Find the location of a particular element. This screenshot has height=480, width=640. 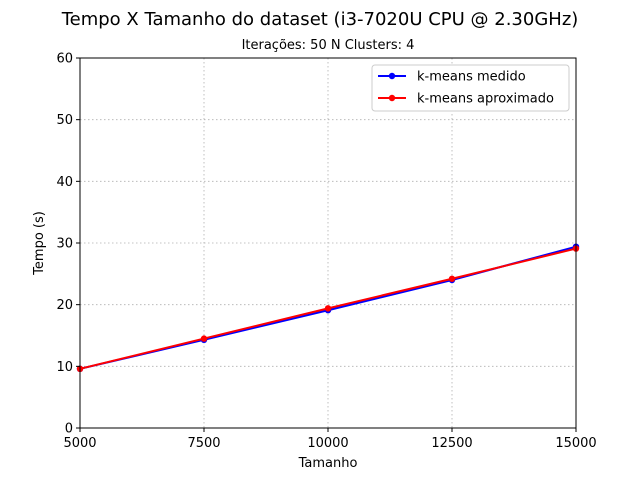

x-axis-label: Tamanho is located at coordinates (328, 463).